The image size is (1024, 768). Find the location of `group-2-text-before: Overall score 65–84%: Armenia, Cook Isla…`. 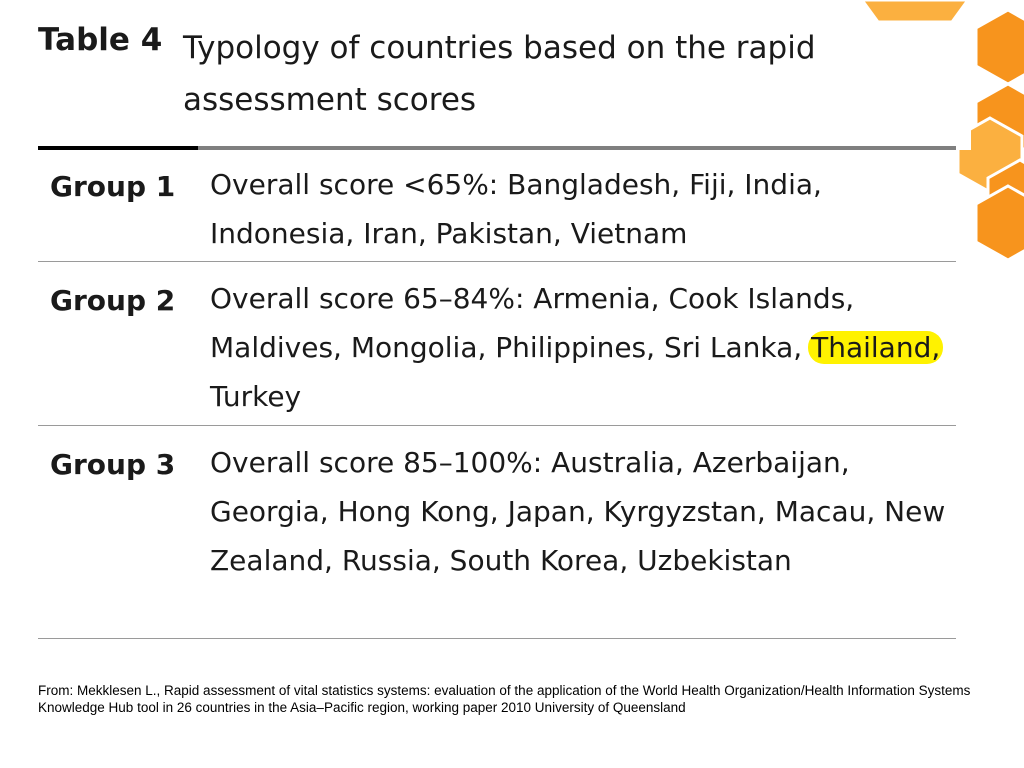

group-2-text-before: Overall score 65–84%: Armenia, Cook Isla… is located at coordinates (532, 323).